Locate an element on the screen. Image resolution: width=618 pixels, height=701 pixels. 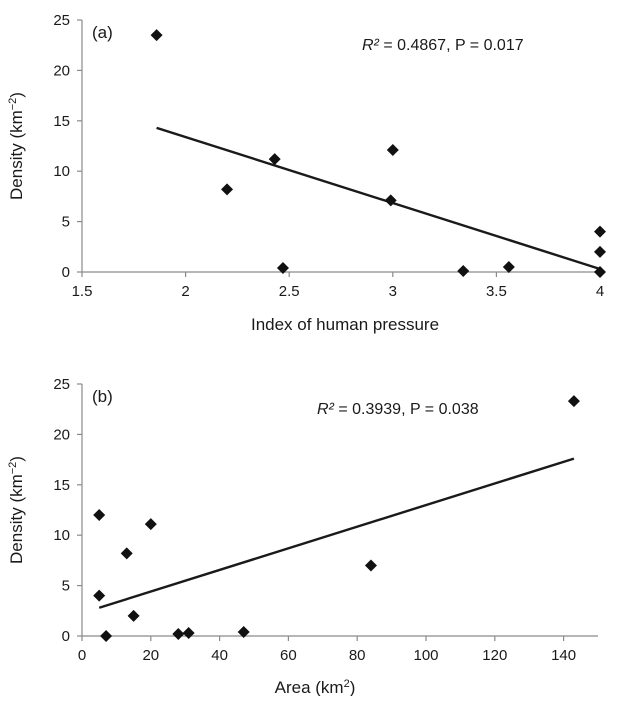
x-tick-label: 100 is located at coordinates (425, 655).